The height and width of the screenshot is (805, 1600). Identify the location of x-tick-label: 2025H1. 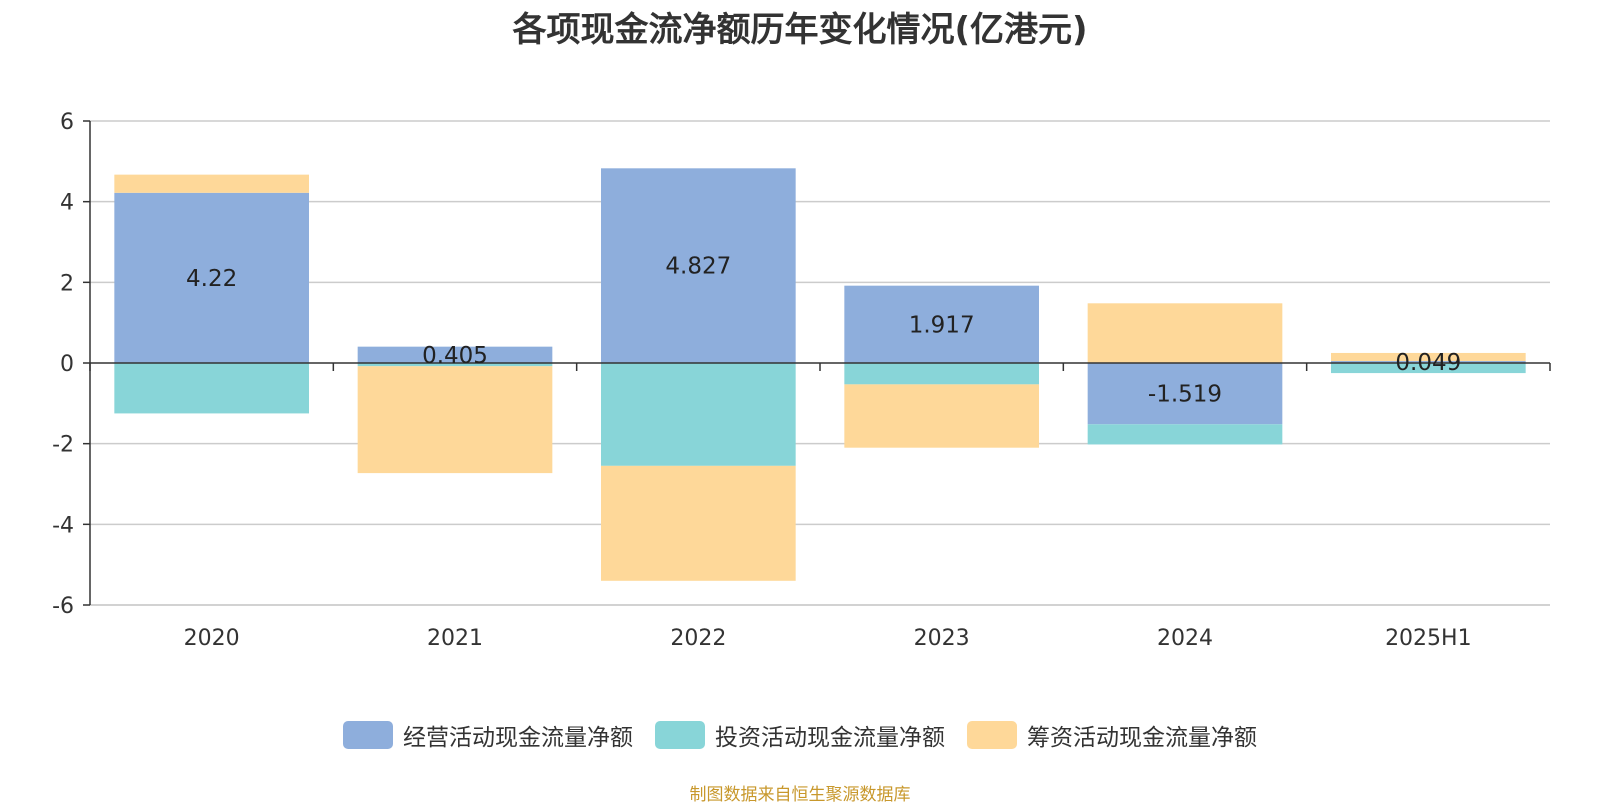
(1428, 638).